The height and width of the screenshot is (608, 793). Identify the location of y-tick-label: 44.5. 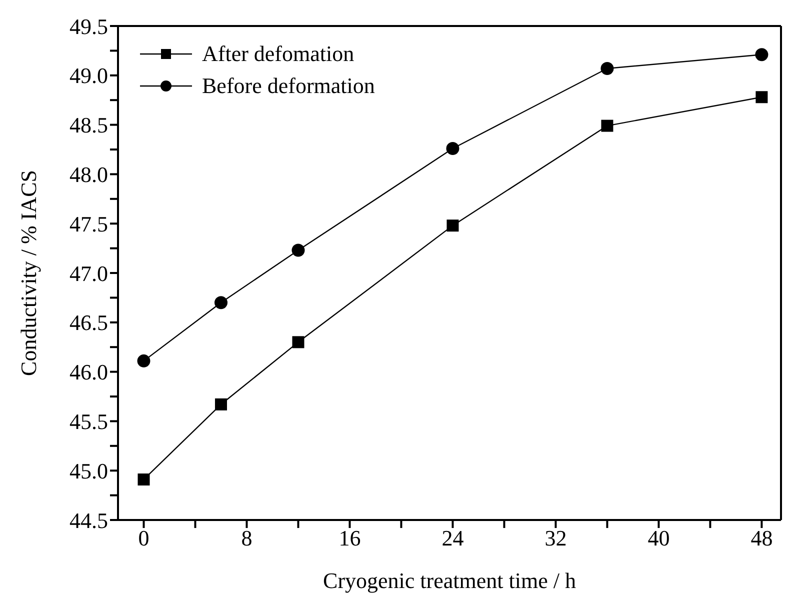
(89, 520).